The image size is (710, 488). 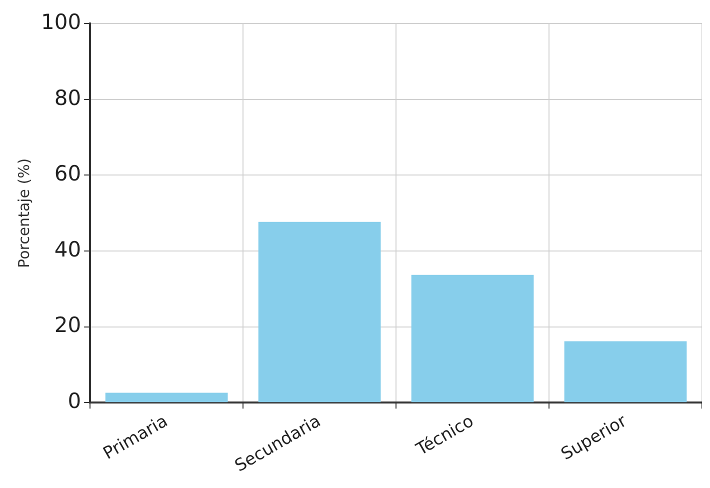 I want to click on y-tick-label: 60, so click(x=68, y=174).